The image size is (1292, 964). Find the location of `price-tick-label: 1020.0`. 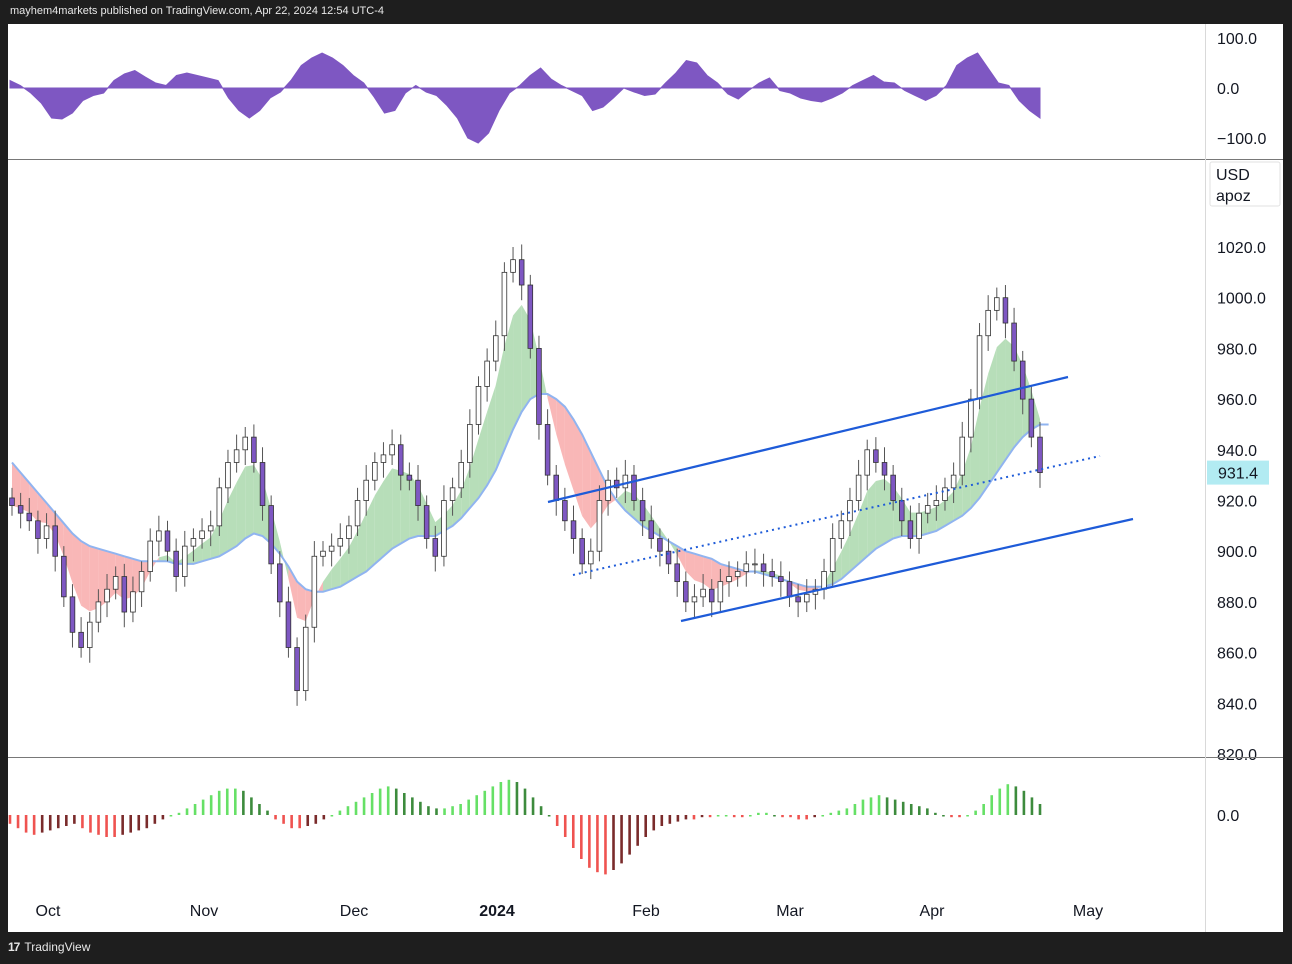

price-tick-label: 1020.0 is located at coordinates (1241, 248).